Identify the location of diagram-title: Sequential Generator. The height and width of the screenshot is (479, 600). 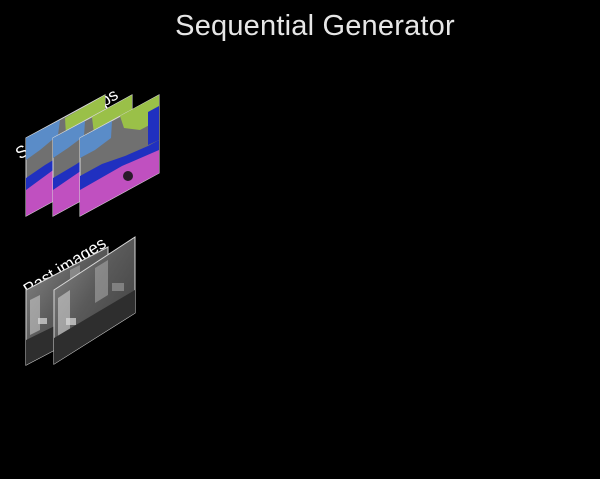
(315, 26).